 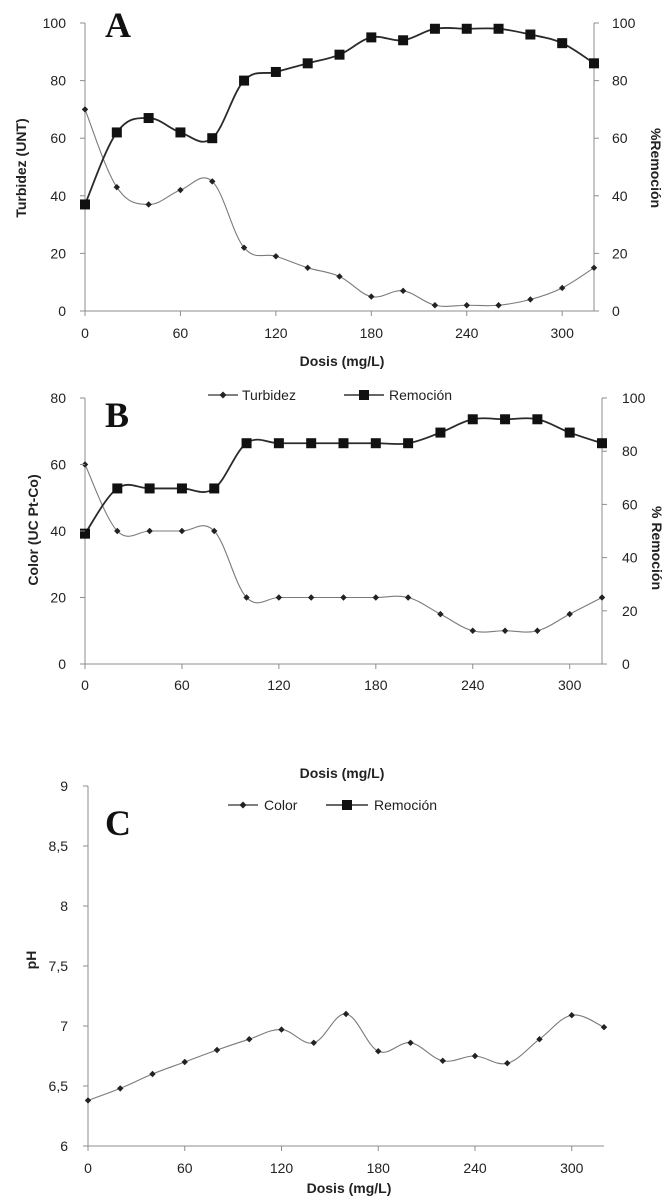 What do you see at coordinates (626, 664) in the screenshot?
I see `y2-tick-label: 0` at bounding box center [626, 664].